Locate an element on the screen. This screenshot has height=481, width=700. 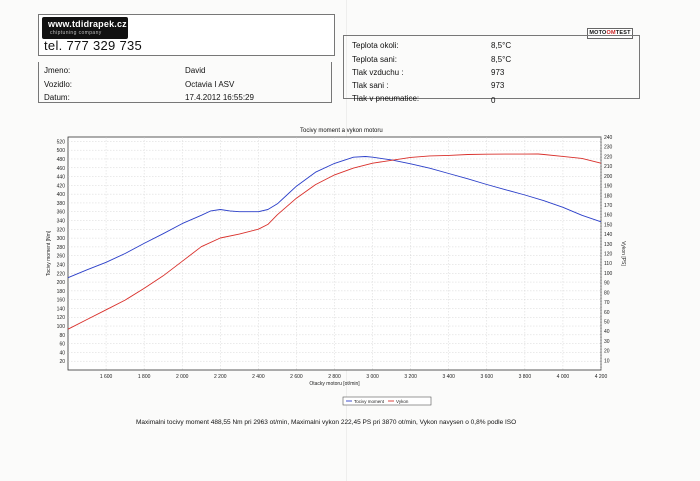
phone-number: tel. 777 329 735 is located at coordinates (93, 45).